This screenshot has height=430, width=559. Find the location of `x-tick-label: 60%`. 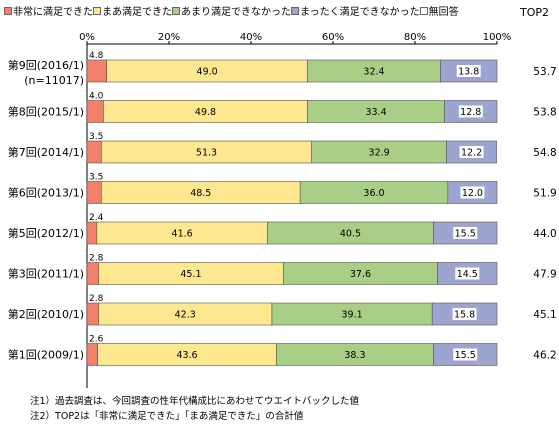

x-tick-label: 60% is located at coordinates (333, 37).